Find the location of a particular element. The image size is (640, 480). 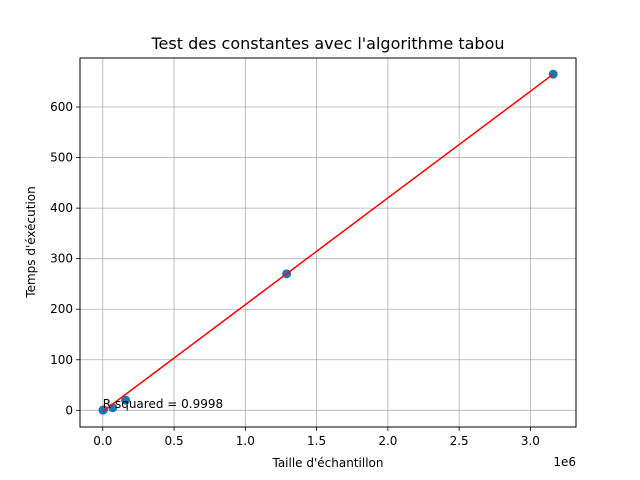

x-tick-label: 1.5 is located at coordinates (316, 441).